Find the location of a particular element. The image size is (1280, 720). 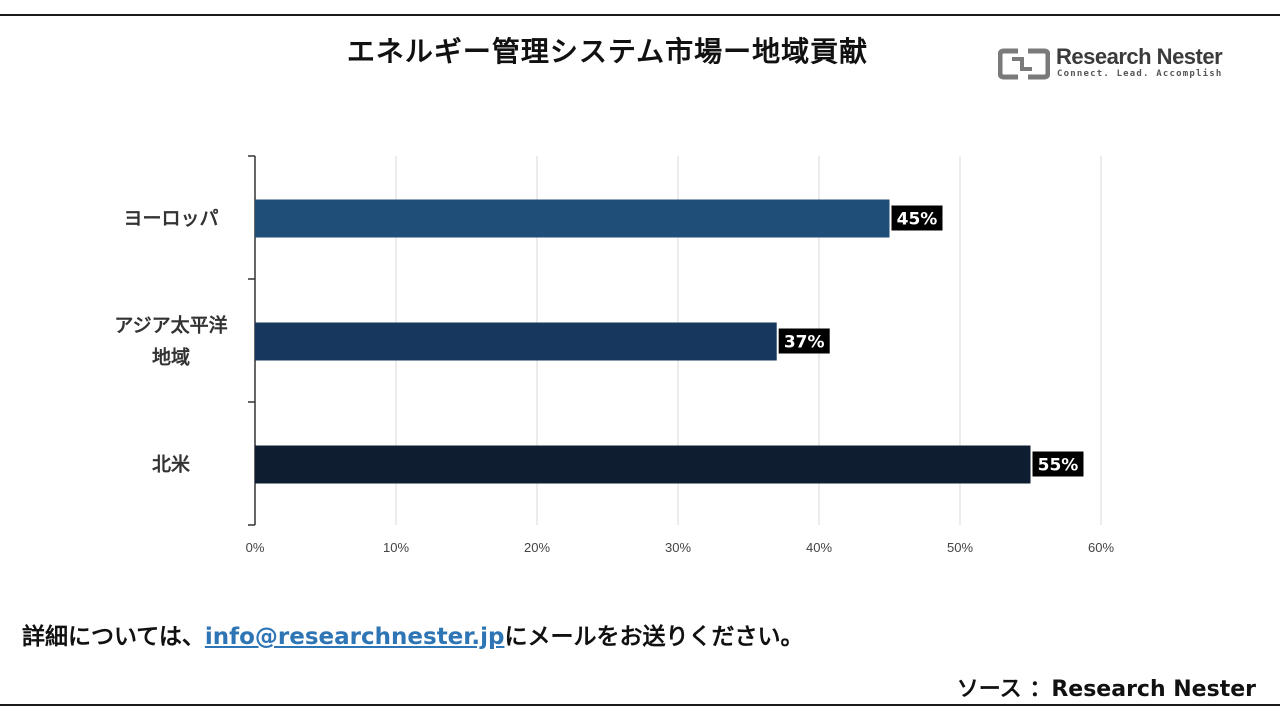

data-label: 45% is located at coordinates (917, 220).